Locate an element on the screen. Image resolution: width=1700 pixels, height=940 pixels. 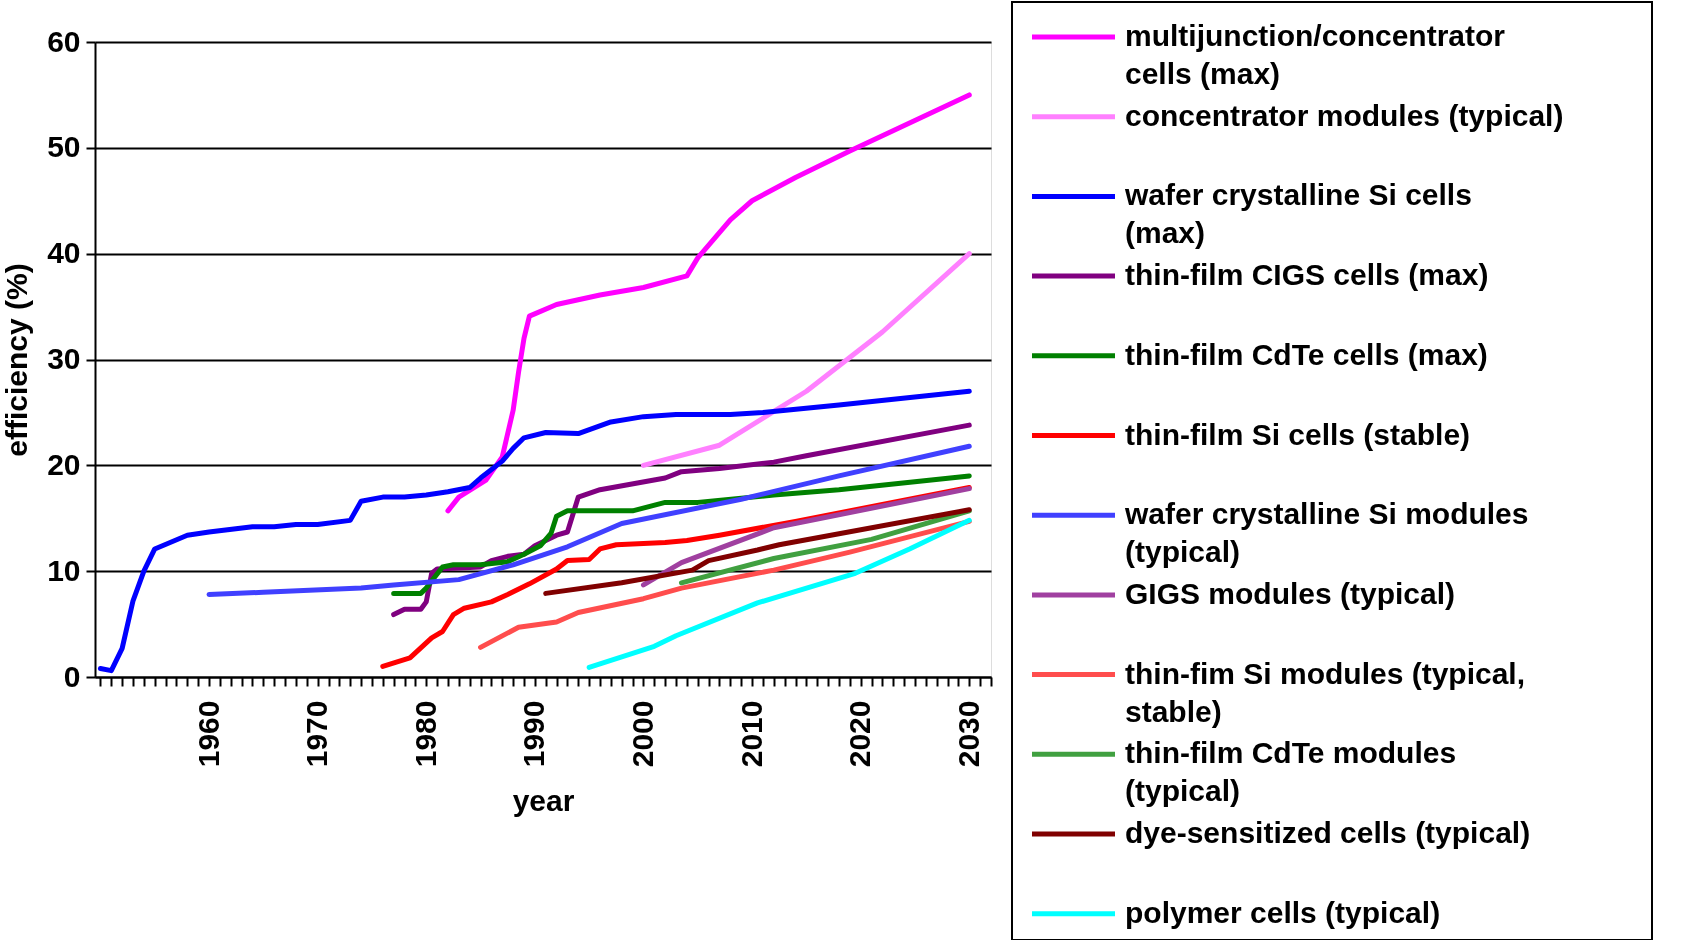
y-tick-label: 30 is located at coordinates (64, 358).